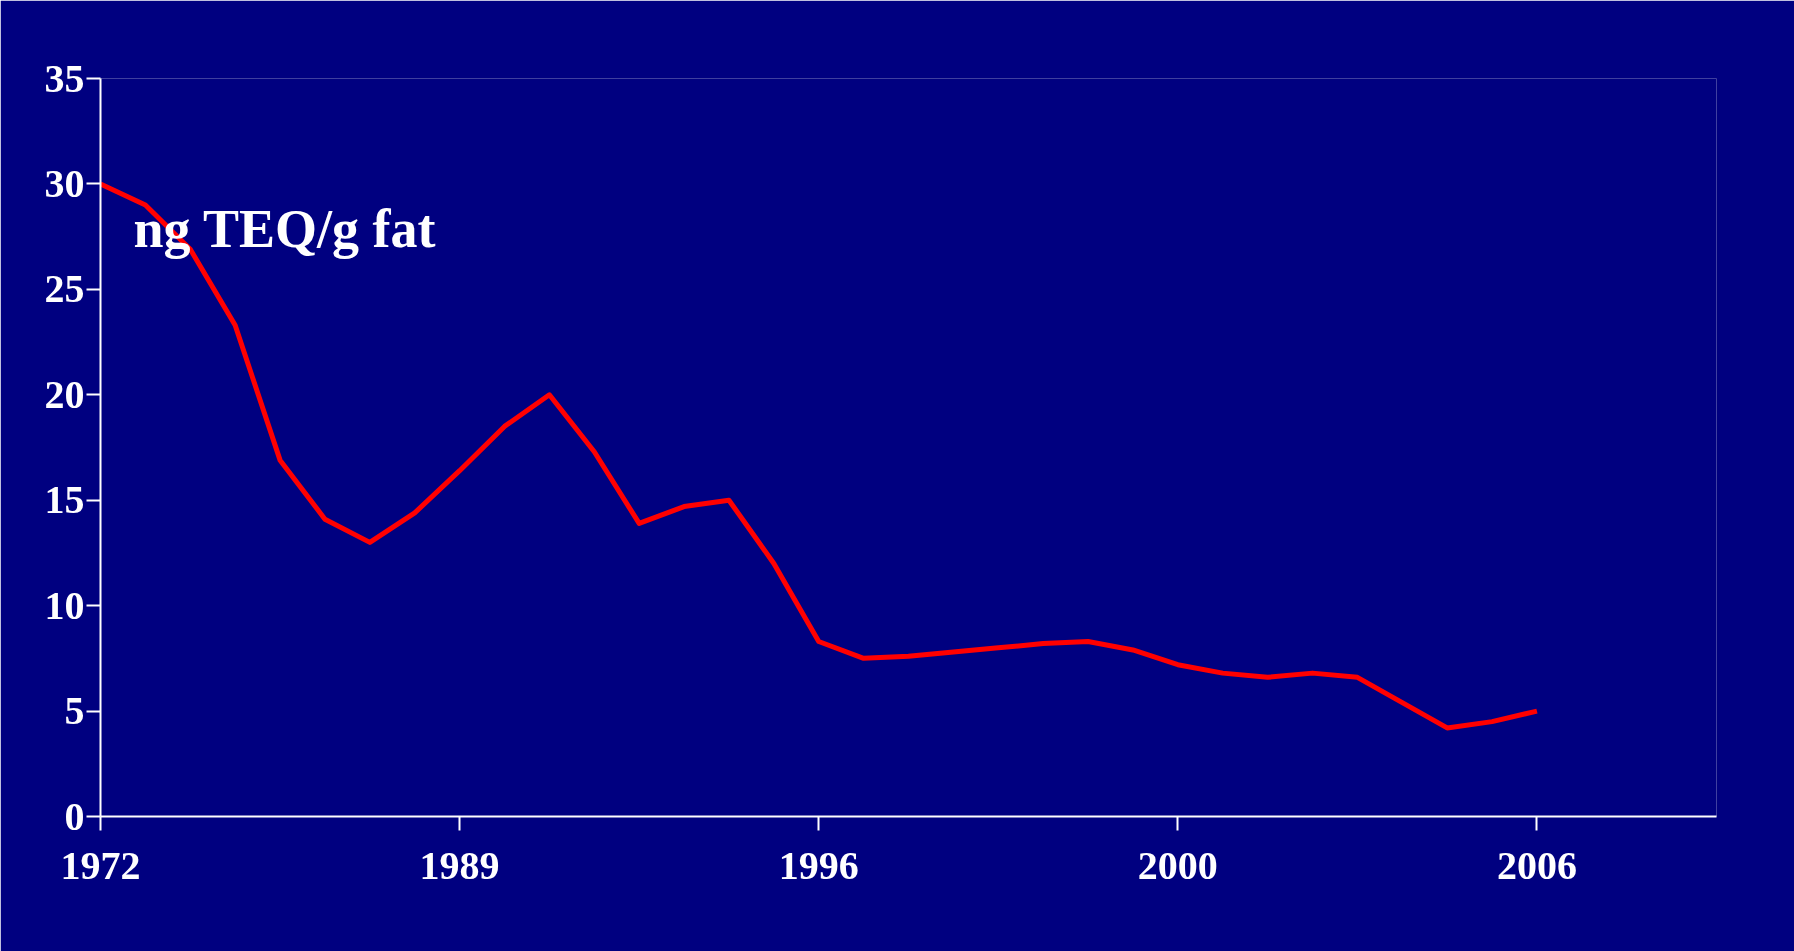 The height and width of the screenshot is (951, 1794). Describe the element at coordinates (459, 865) in the screenshot. I see `x-tick-label: 1989` at that location.